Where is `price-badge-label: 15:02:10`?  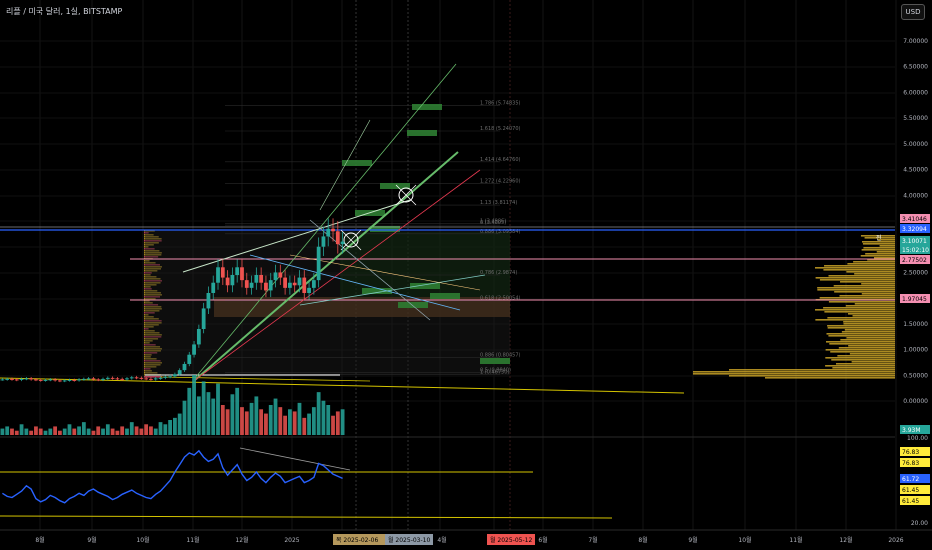 price-badge-label: 15:02:10 is located at coordinates (915, 250).